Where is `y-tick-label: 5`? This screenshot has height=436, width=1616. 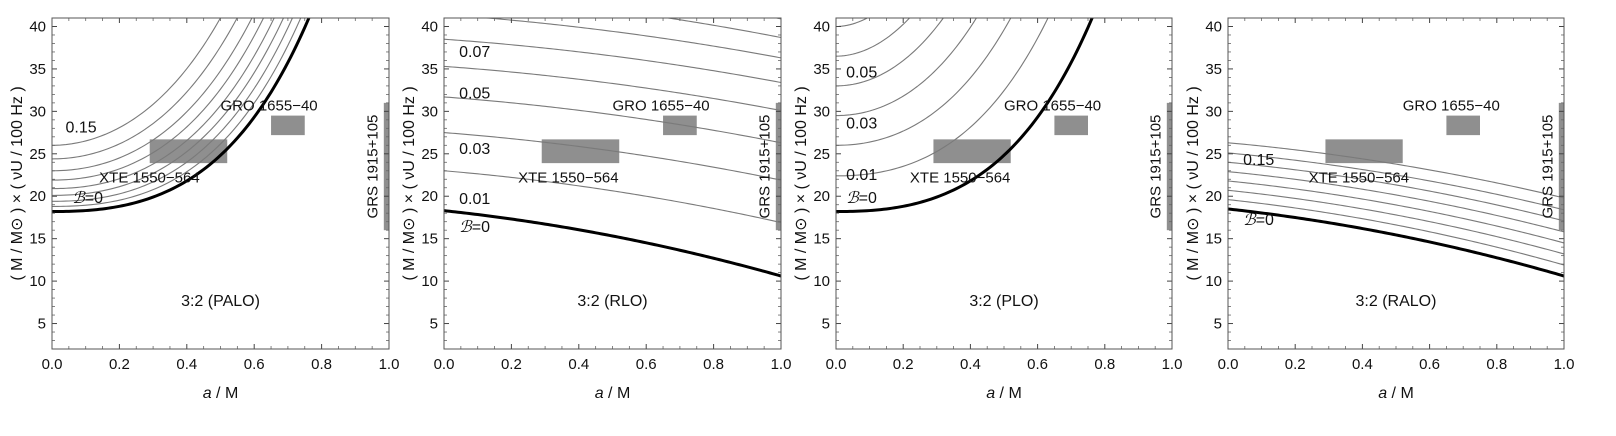 y-tick-label: 5 is located at coordinates (826, 324).